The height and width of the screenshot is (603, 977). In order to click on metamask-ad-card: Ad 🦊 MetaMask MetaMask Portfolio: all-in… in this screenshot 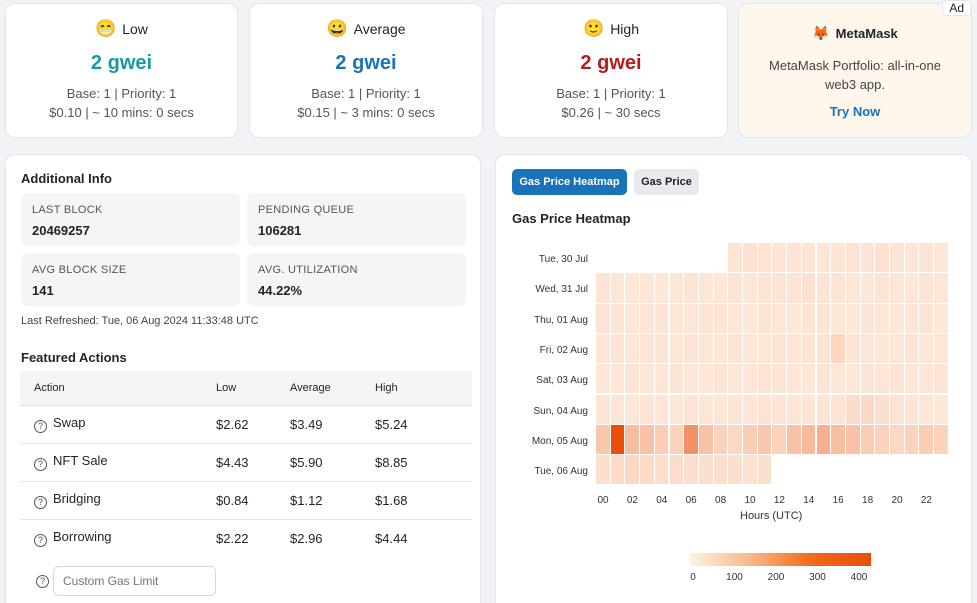, I will do `click(855, 69)`.